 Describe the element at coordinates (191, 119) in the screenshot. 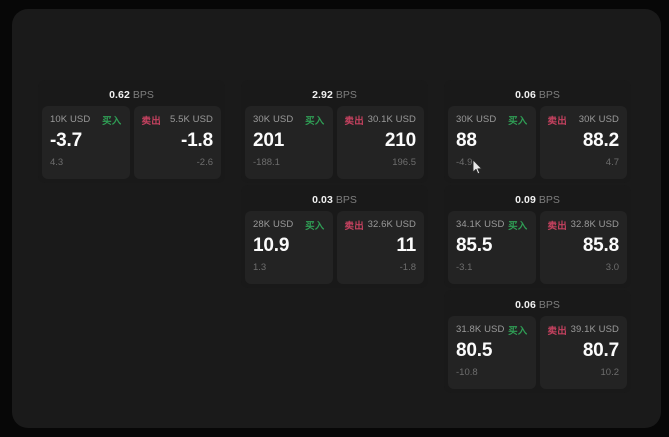

I see `sell-size-label: 5.5K USD` at that location.